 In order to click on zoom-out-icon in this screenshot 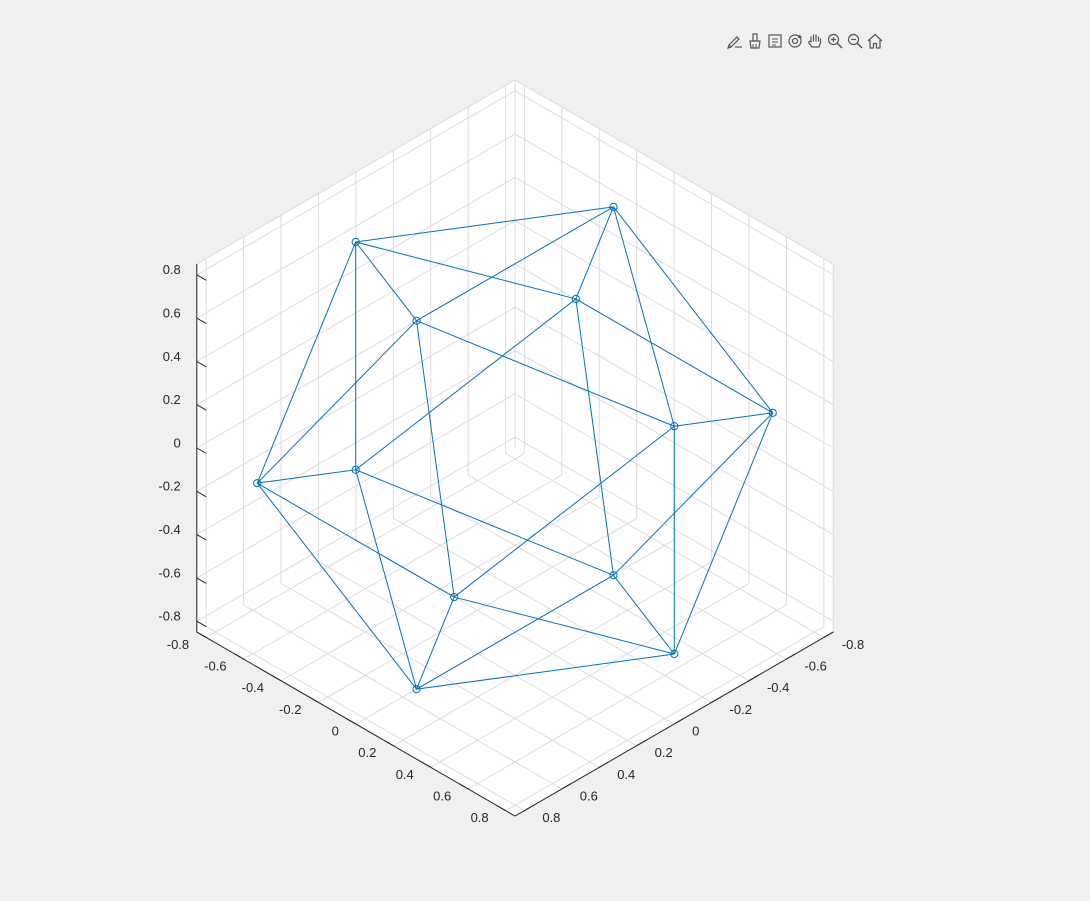, I will do `click(855, 41)`.